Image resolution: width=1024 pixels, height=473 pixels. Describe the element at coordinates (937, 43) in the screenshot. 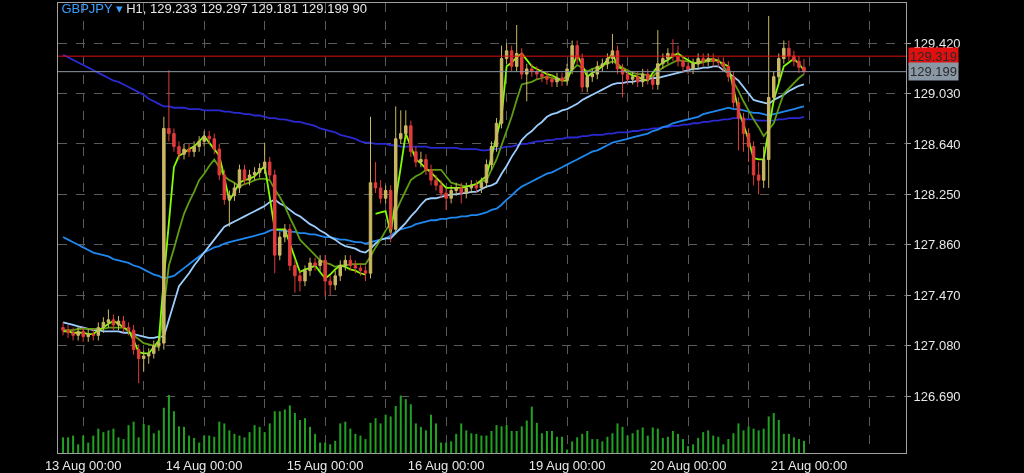

I see `y-tick-label: 129.420` at that location.